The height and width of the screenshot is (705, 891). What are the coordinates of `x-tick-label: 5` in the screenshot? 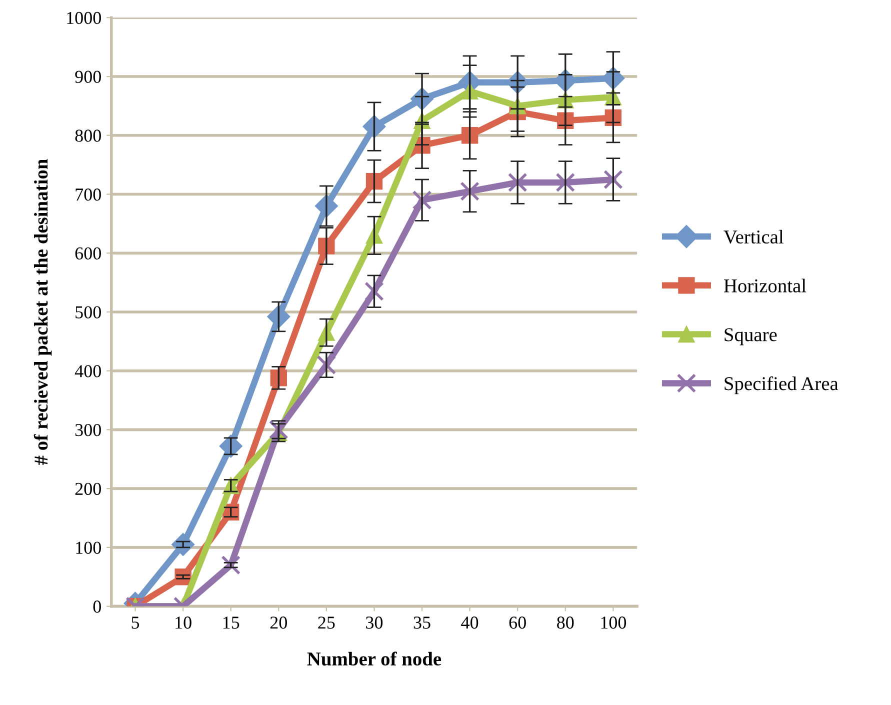 It's located at (136, 622).